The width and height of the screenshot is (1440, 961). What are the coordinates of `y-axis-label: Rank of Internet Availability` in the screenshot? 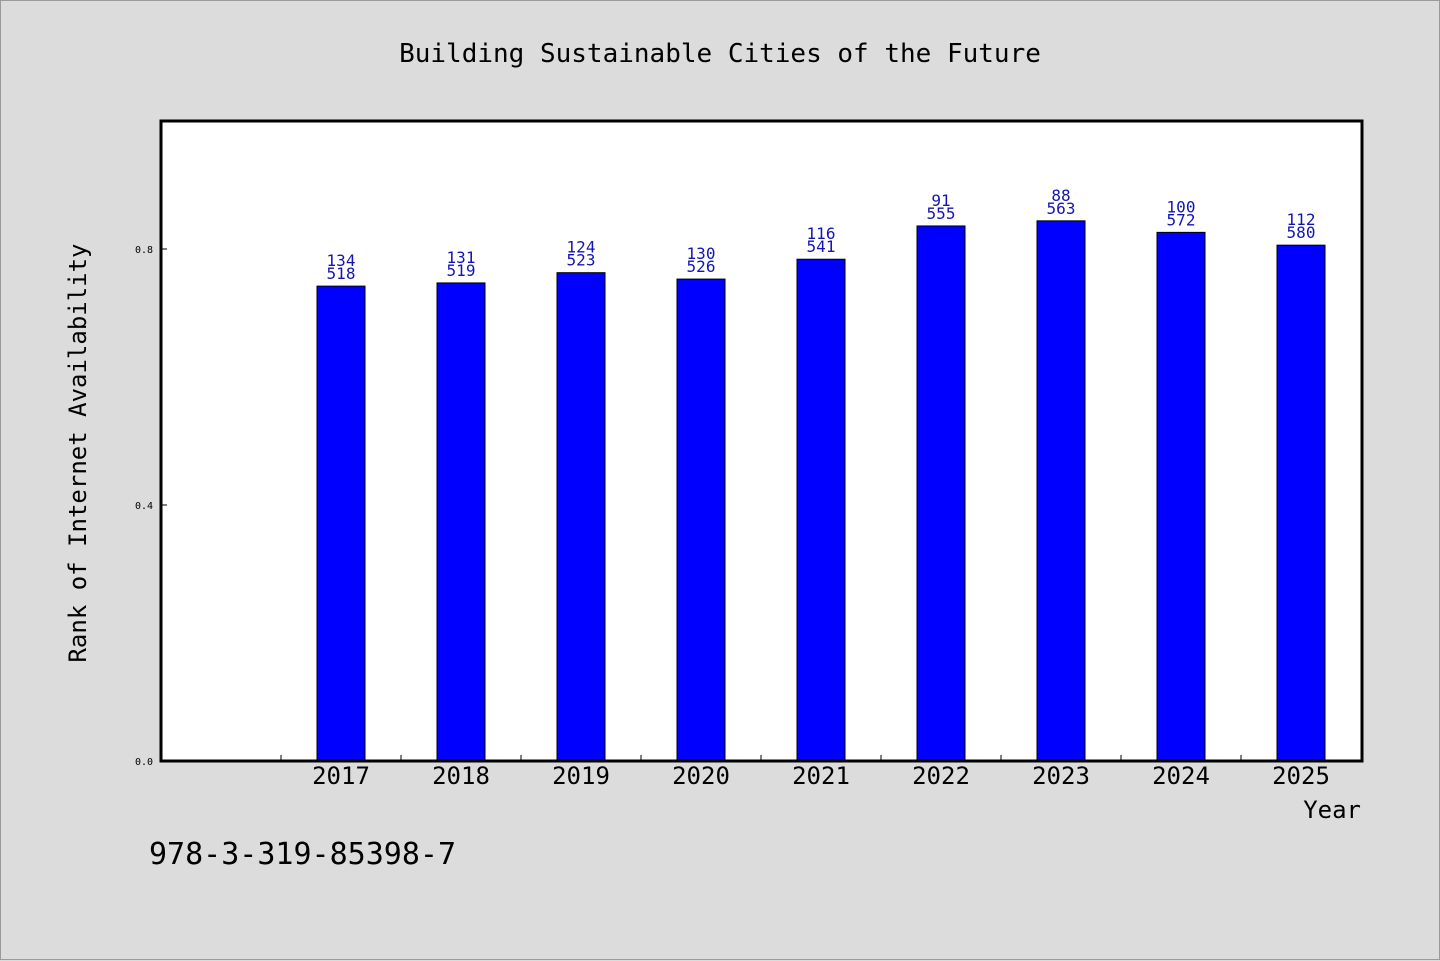 It's located at (78, 452).